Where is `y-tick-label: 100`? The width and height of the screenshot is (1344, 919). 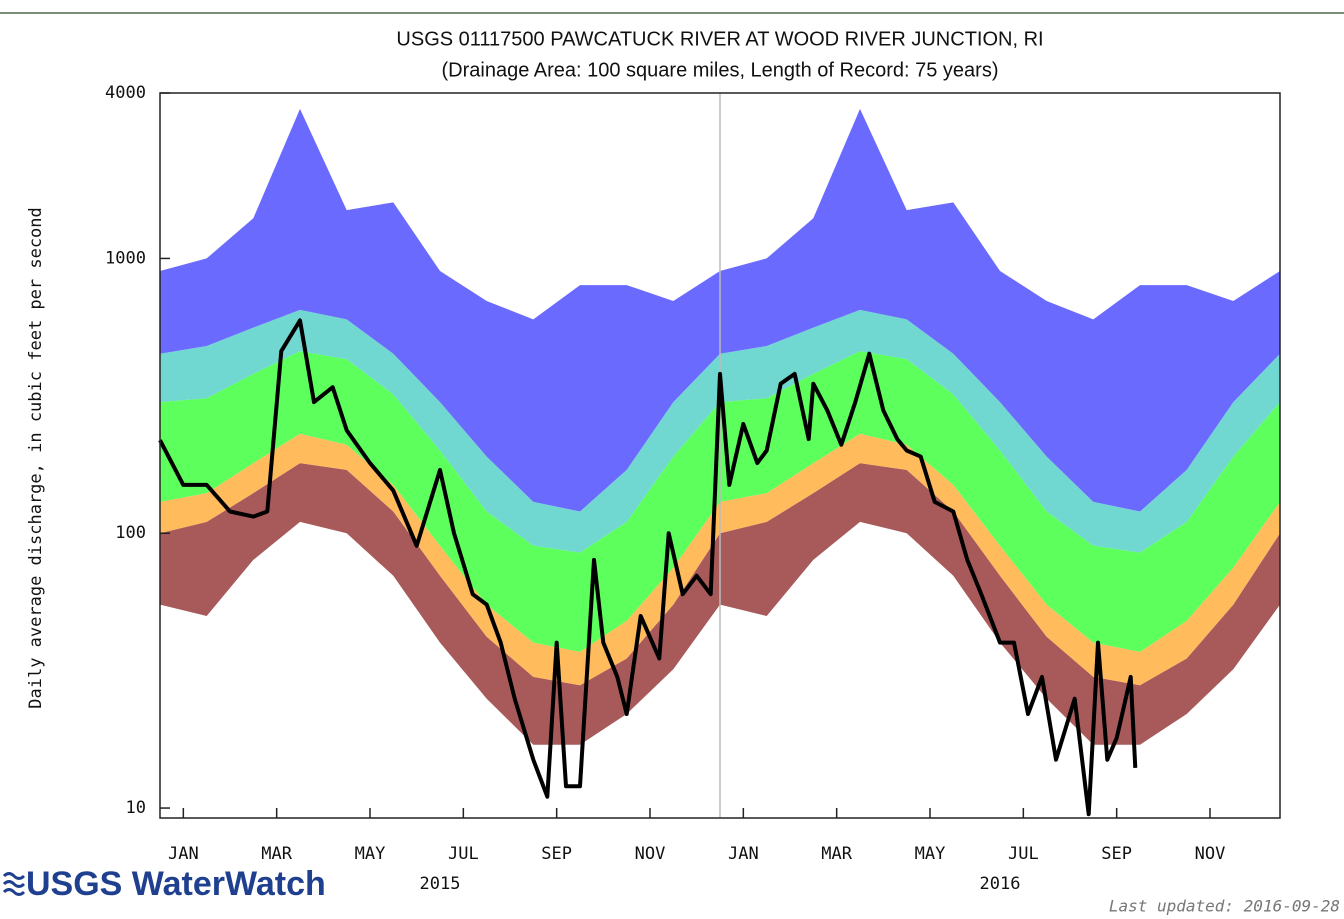 y-tick-label: 100 is located at coordinates (130, 533).